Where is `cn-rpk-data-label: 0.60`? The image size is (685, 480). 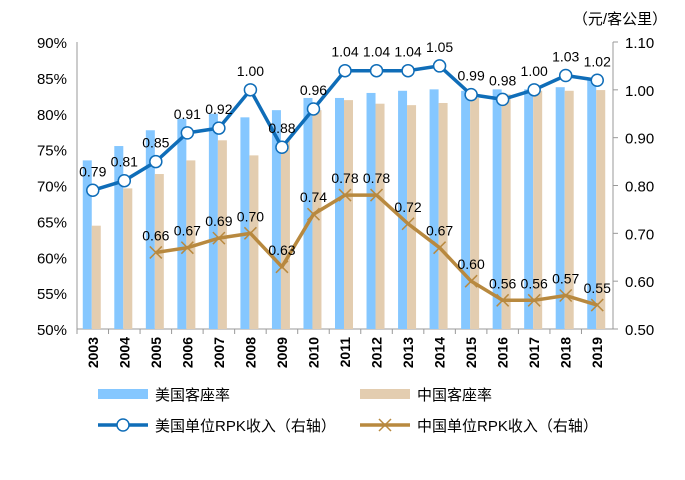
cn-rpk-data-label: 0.60 is located at coordinates (470, 264).